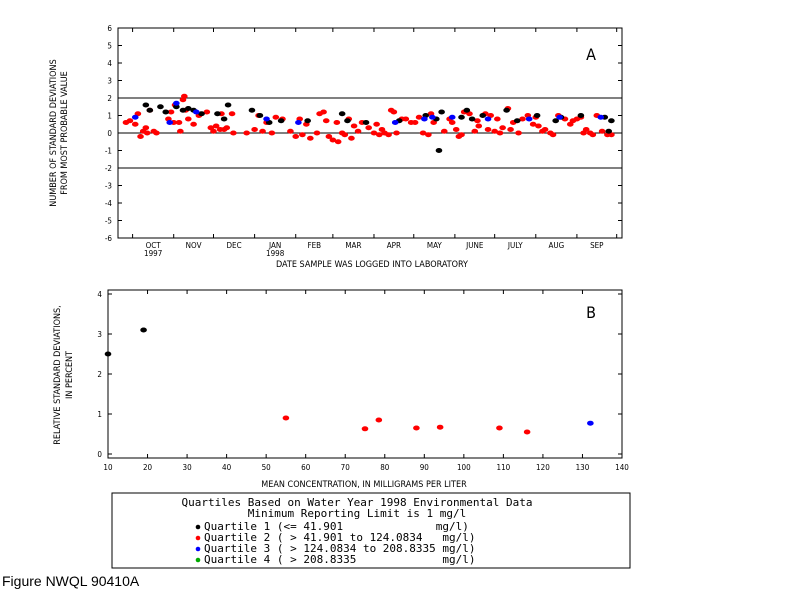  What do you see at coordinates (340, 537) in the screenshot?
I see `legend-item-q2: Quartile 2 ( > 41.901 to 124.0834 mg/l)` at bounding box center [340, 537].